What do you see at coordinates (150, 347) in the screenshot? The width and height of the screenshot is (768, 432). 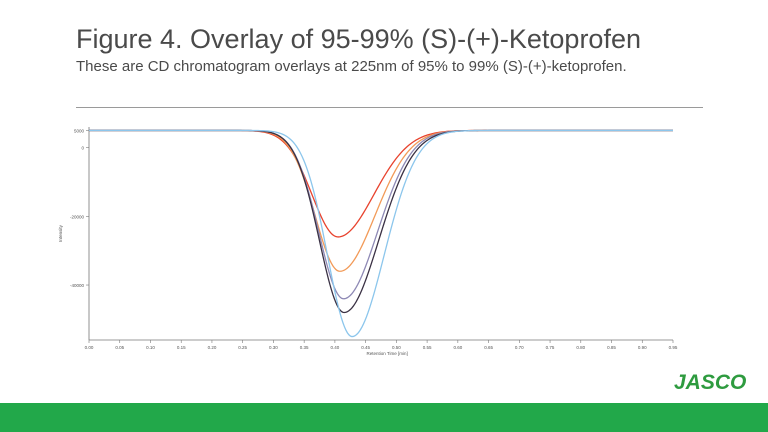 I see `x-tick-label: 0.10` at bounding box center [150, 347].